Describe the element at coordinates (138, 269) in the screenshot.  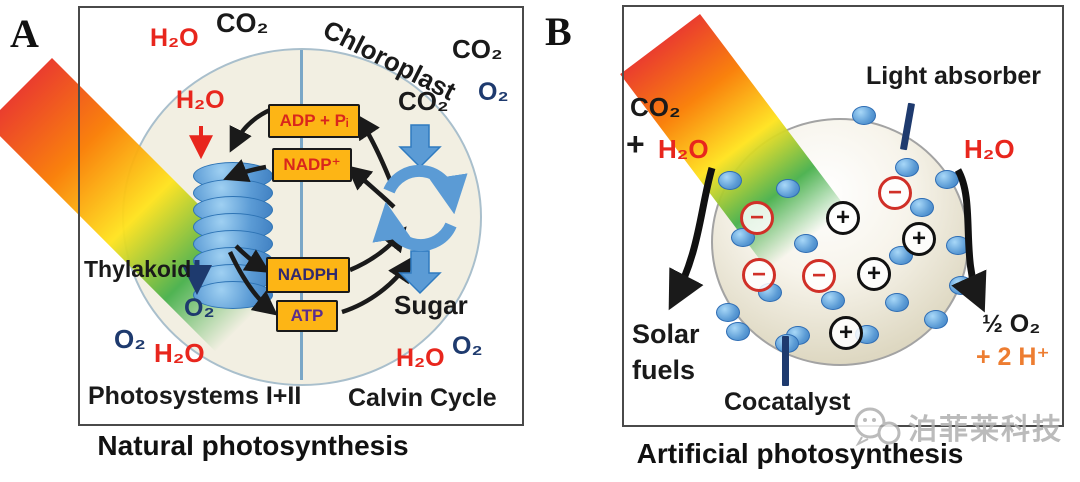
I see `thylakoid-label: Thylakoid` at that location.